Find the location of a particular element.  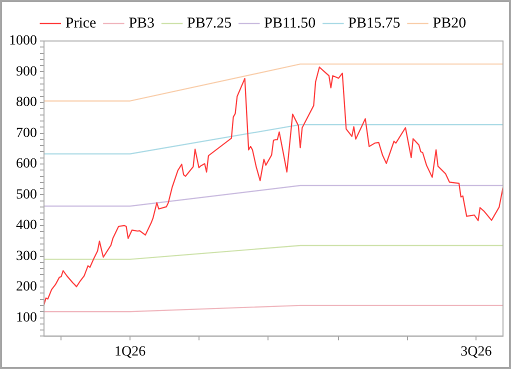

legend-label: PB15.75 is located at coordinates (374, 23).